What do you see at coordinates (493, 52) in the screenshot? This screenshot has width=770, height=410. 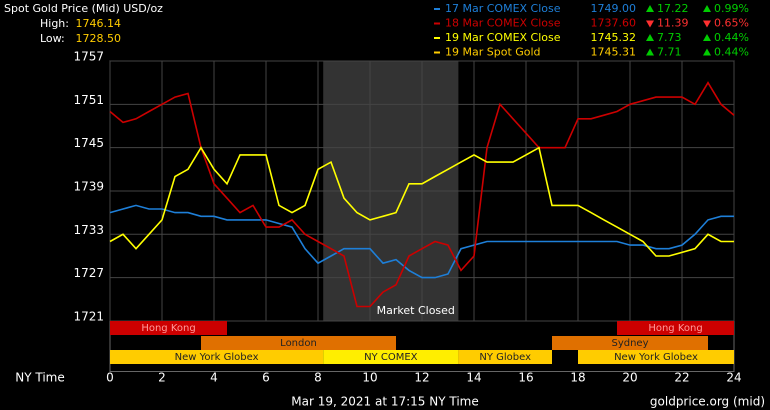 I see `legend-name: 19 Mar Spot Gold` at bounding box center [493, 52].